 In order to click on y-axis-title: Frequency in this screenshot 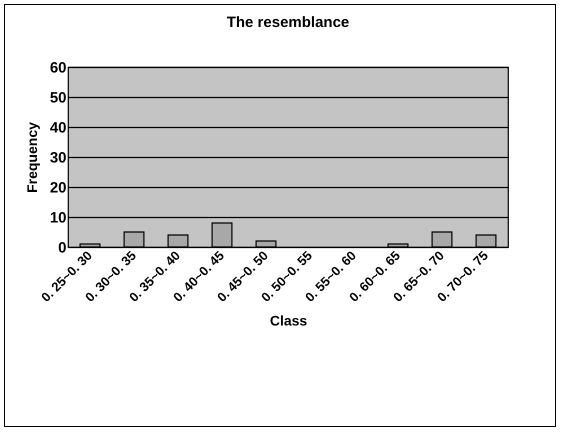, I will do `click(32, 157)`.